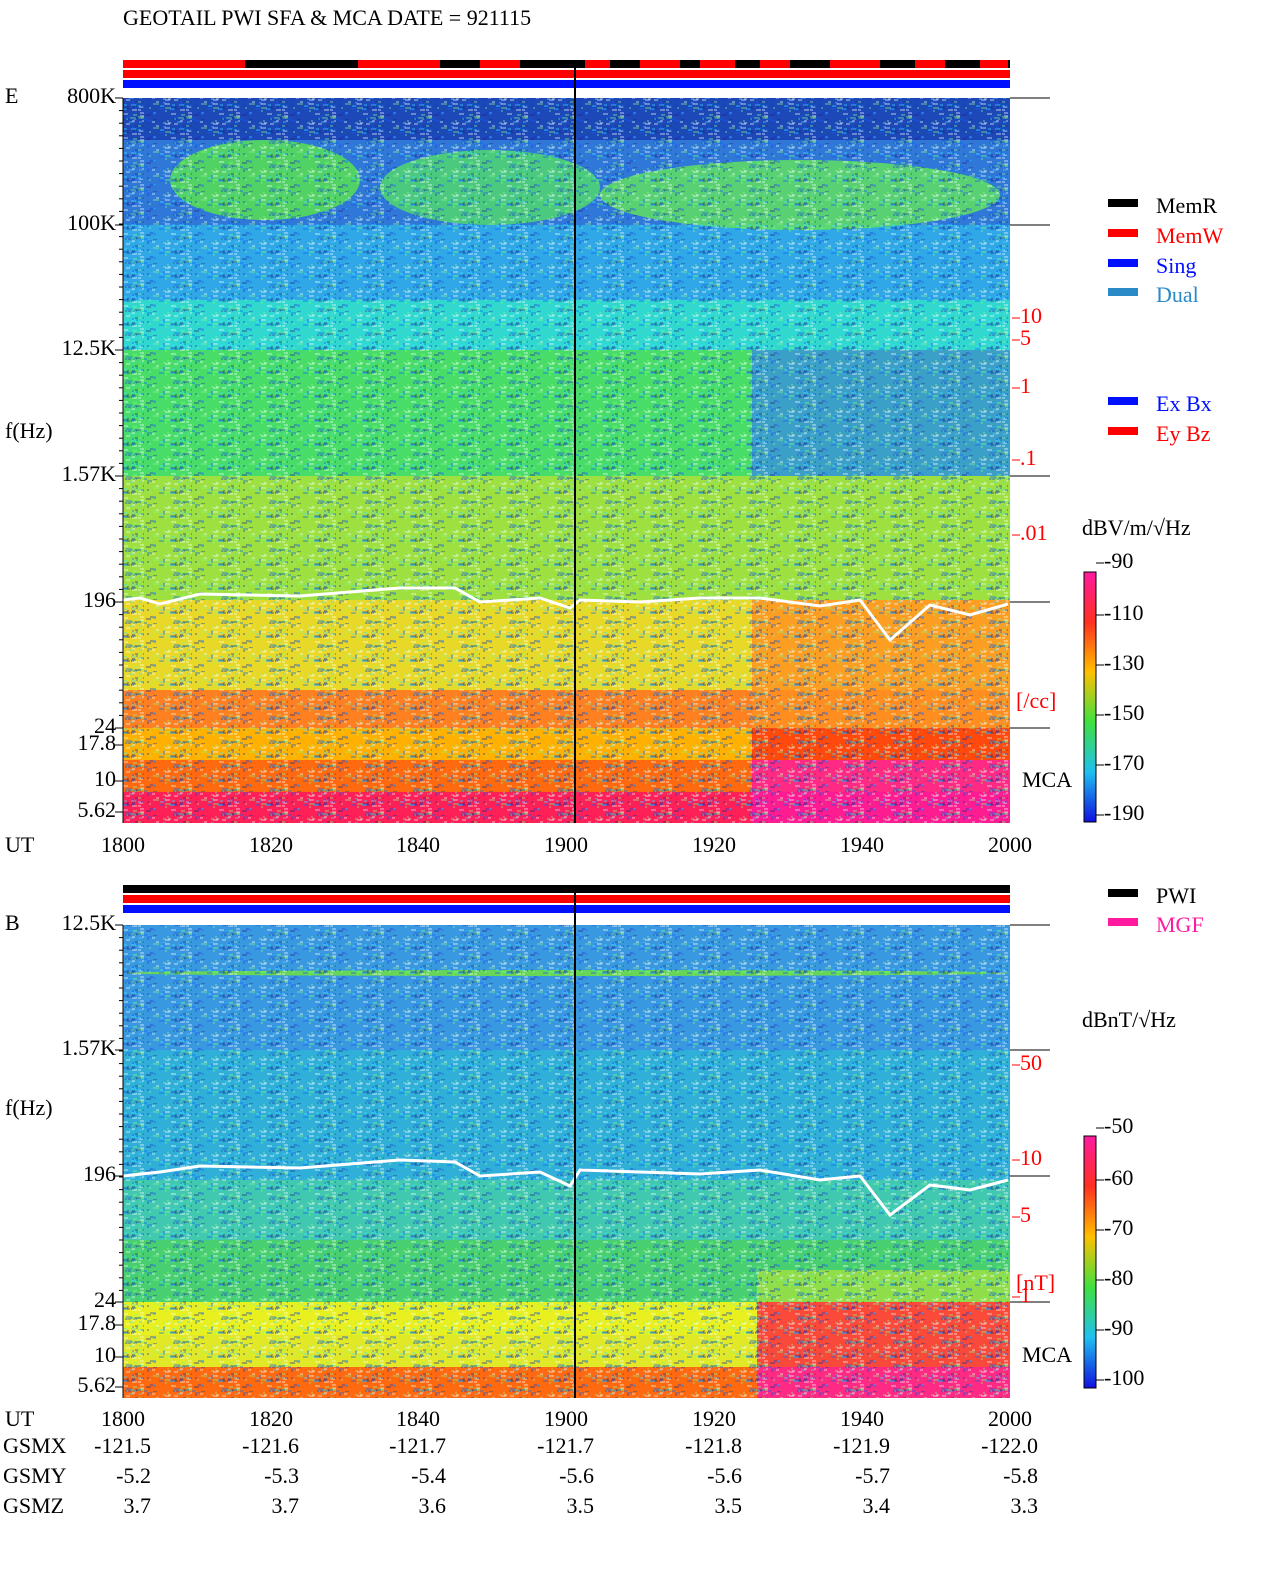  I want to click on orbit-value: 3.4, so click(877, 1505).